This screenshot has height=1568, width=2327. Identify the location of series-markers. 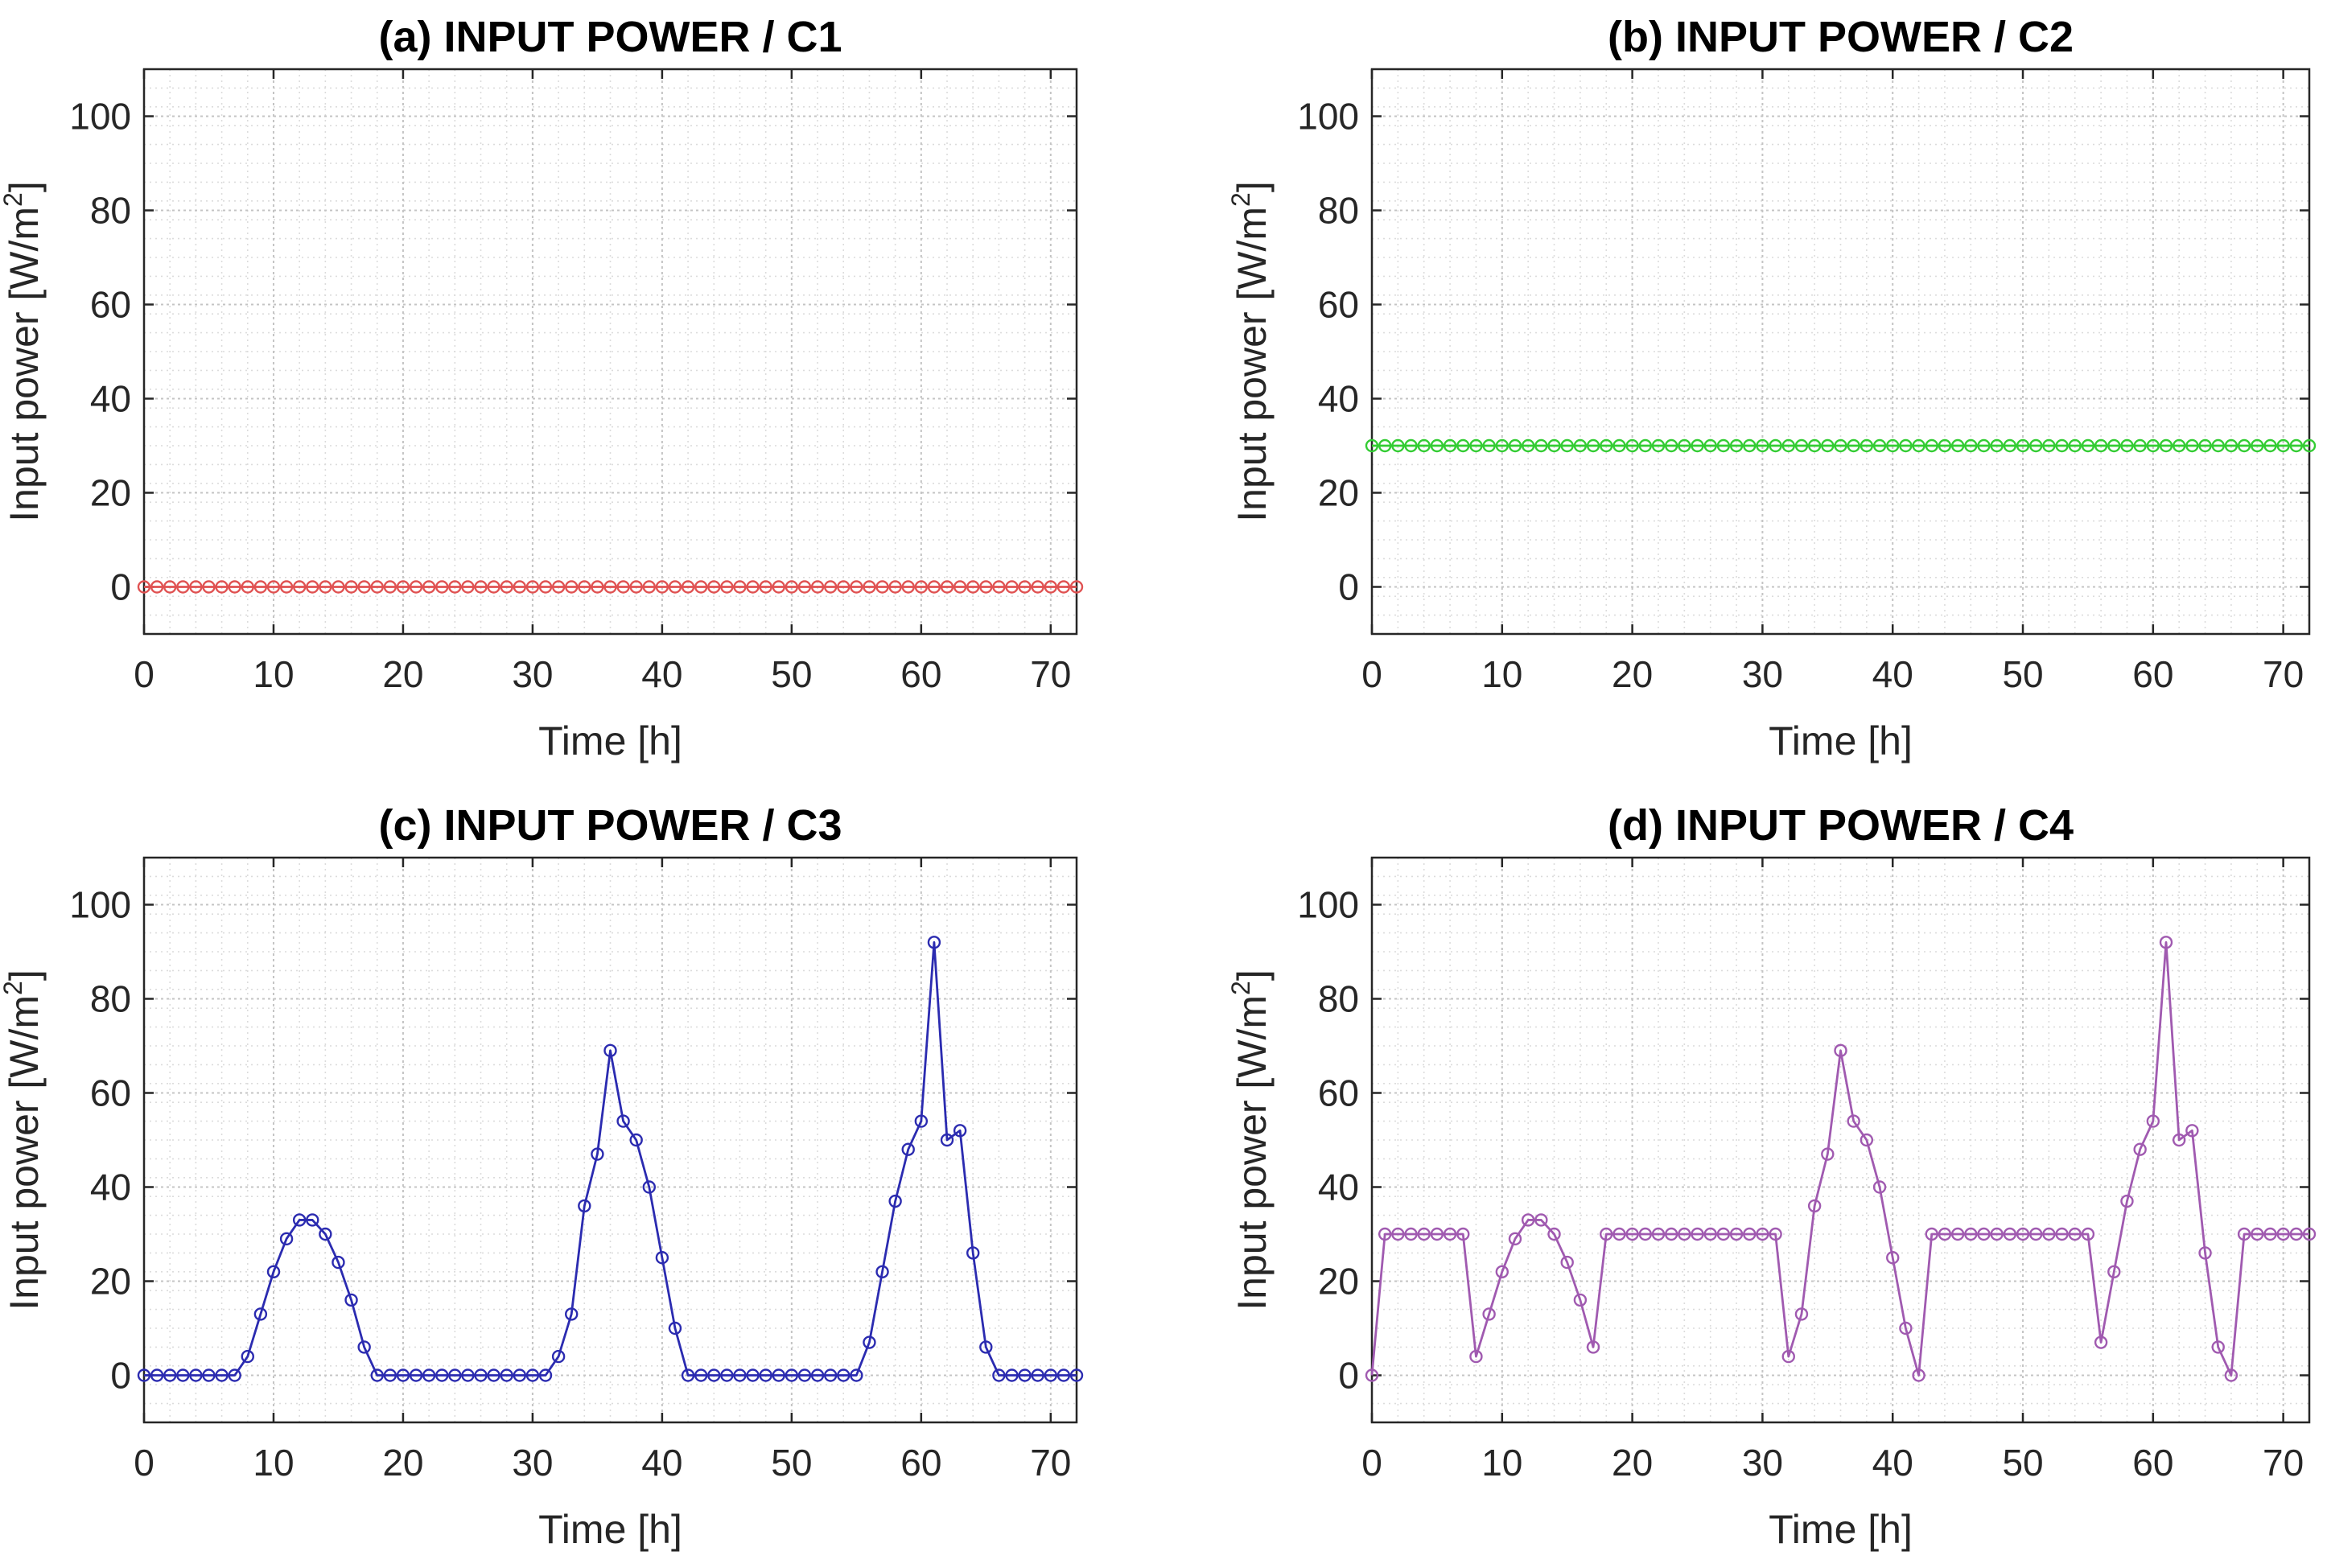
(610, 587).